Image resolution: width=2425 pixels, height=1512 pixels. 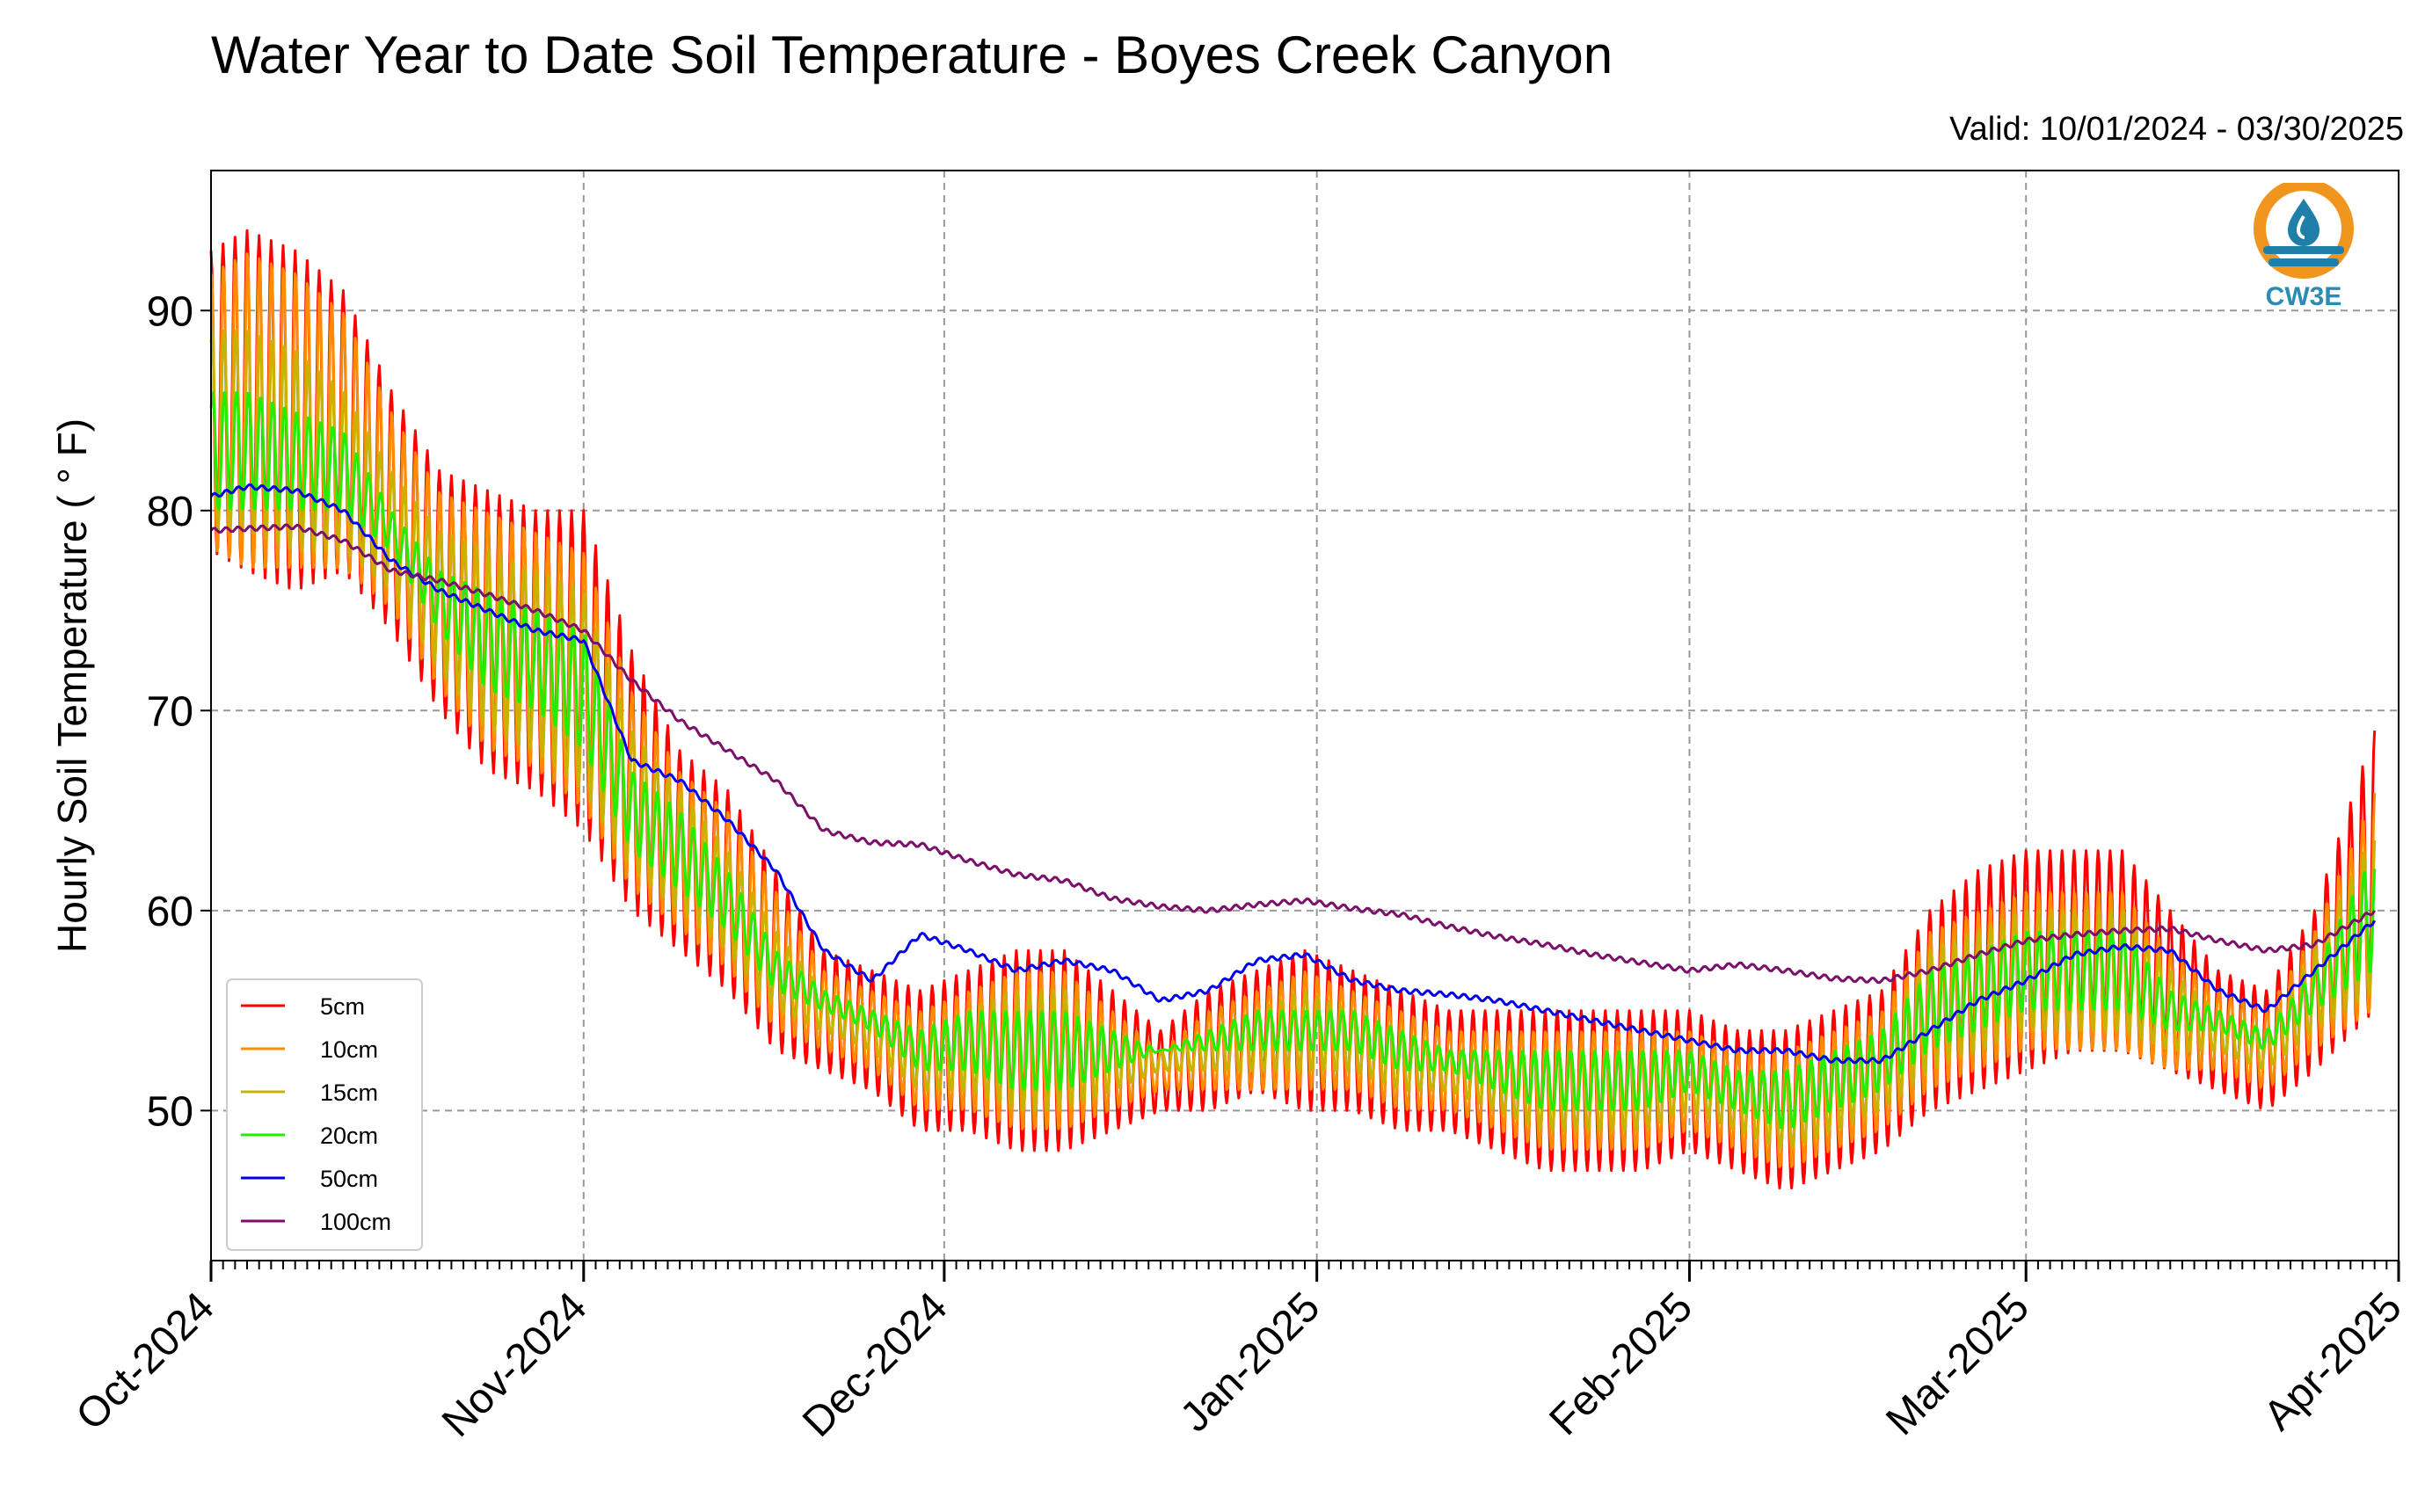 I want to click on x-tick-label: Nov-2024, so click(x=514, y=1365).